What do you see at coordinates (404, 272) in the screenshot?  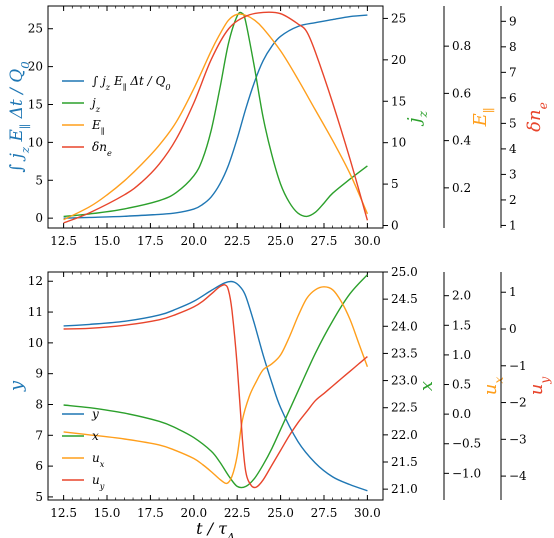 I see `y-tick-label-r1: 25.0` at bounding box center [404, 272].